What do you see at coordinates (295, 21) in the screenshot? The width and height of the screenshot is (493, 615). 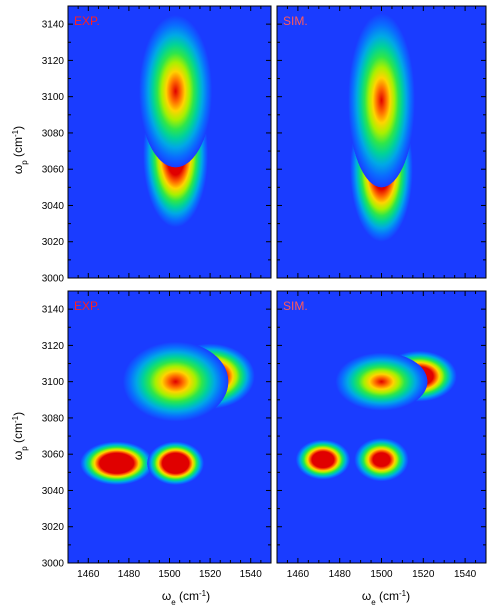 I see `panel-label-top-right: SIM.` at bounding box center [295, 21].